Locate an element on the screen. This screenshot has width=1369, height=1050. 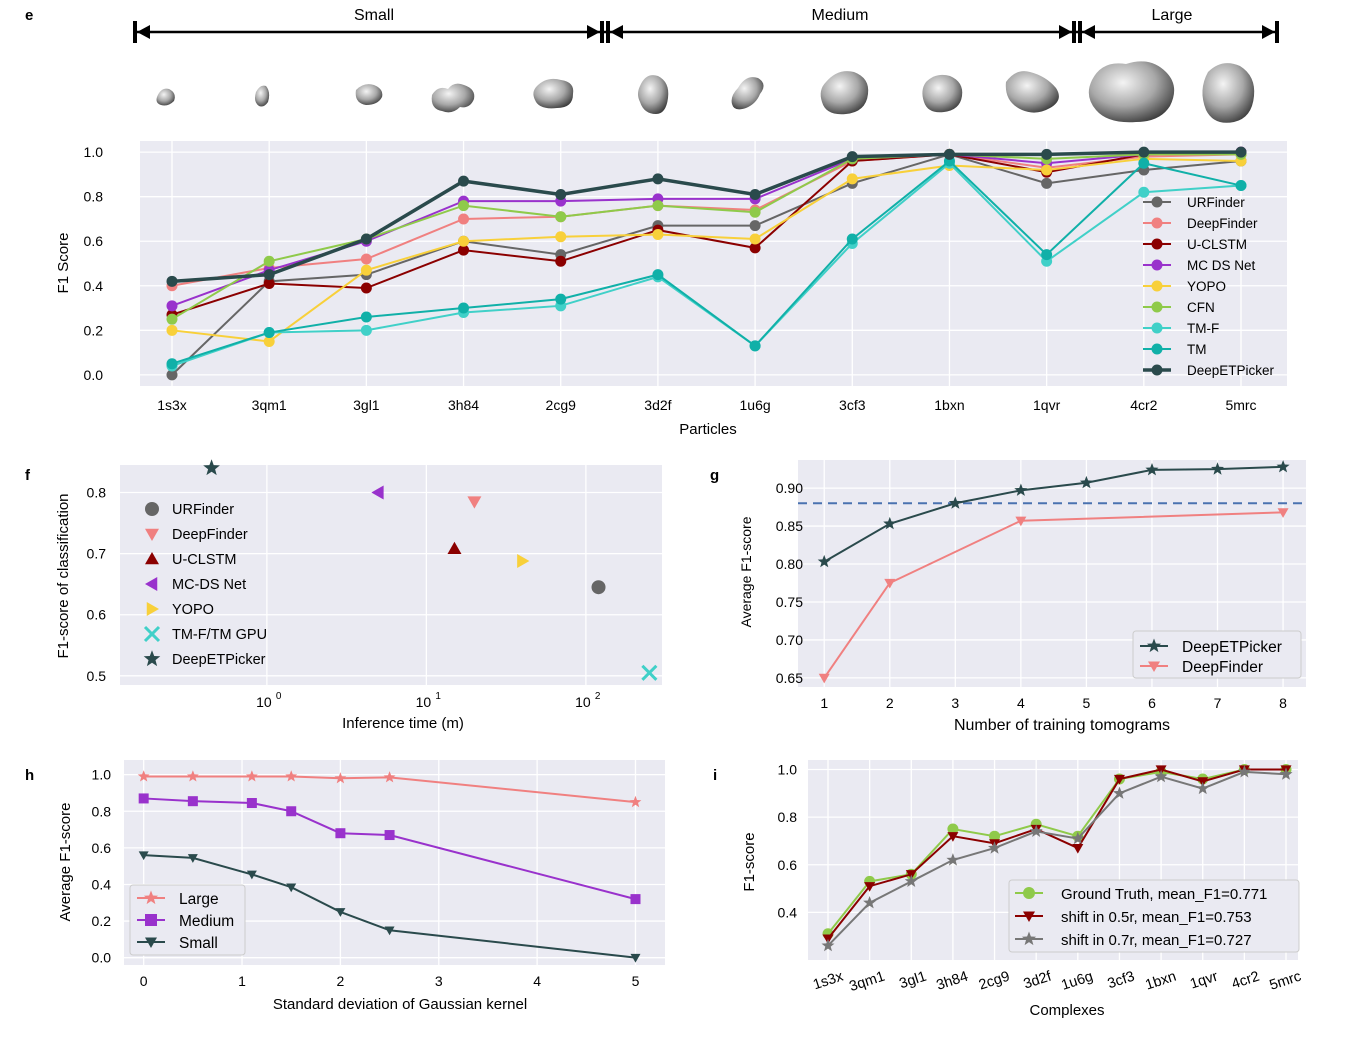
x-tick-label: 1qvr is located at coordinates (1204, 981).